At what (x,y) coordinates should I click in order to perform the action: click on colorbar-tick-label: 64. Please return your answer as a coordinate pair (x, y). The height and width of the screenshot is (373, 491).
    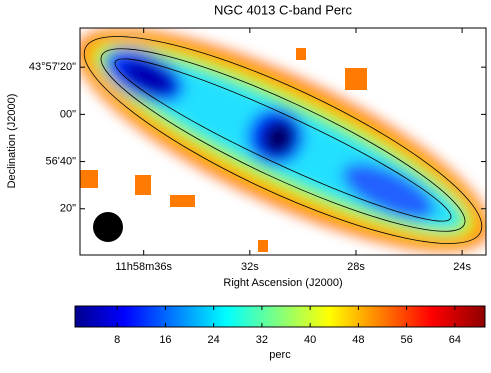
    Looking at the image, I should click on (455, 340).